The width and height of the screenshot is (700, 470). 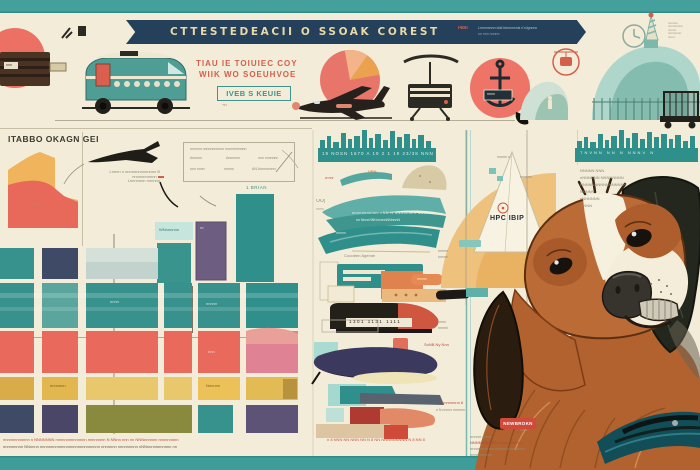 I want to click on fan-label: HPC IBIP, so click(x=507, y=218).